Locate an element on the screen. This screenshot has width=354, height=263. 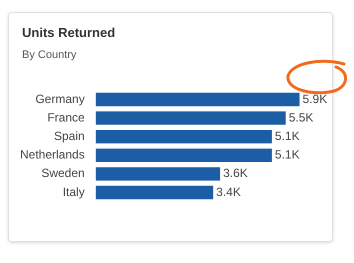
y-tick-label: Netherlands is located at coordinates (52, 155).